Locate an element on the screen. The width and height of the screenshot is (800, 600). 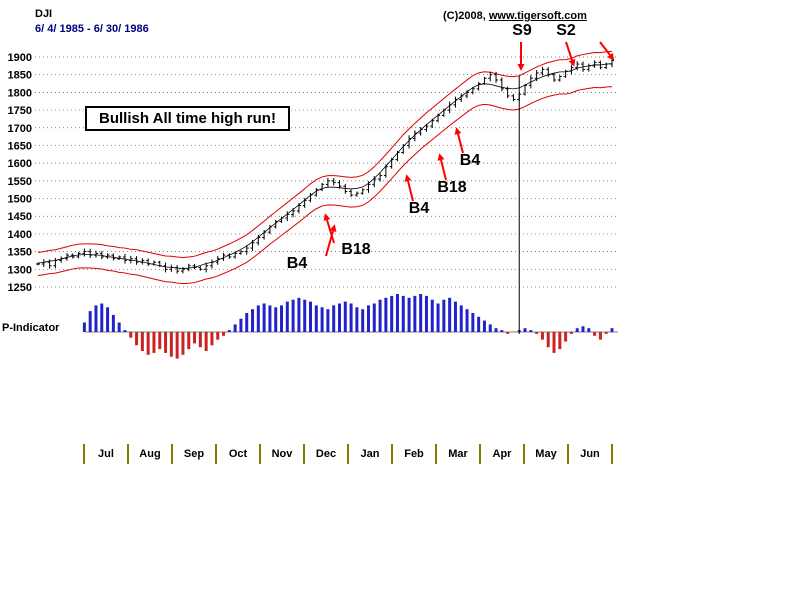
svg-text: 1900 is located at coordinates (20, 58).